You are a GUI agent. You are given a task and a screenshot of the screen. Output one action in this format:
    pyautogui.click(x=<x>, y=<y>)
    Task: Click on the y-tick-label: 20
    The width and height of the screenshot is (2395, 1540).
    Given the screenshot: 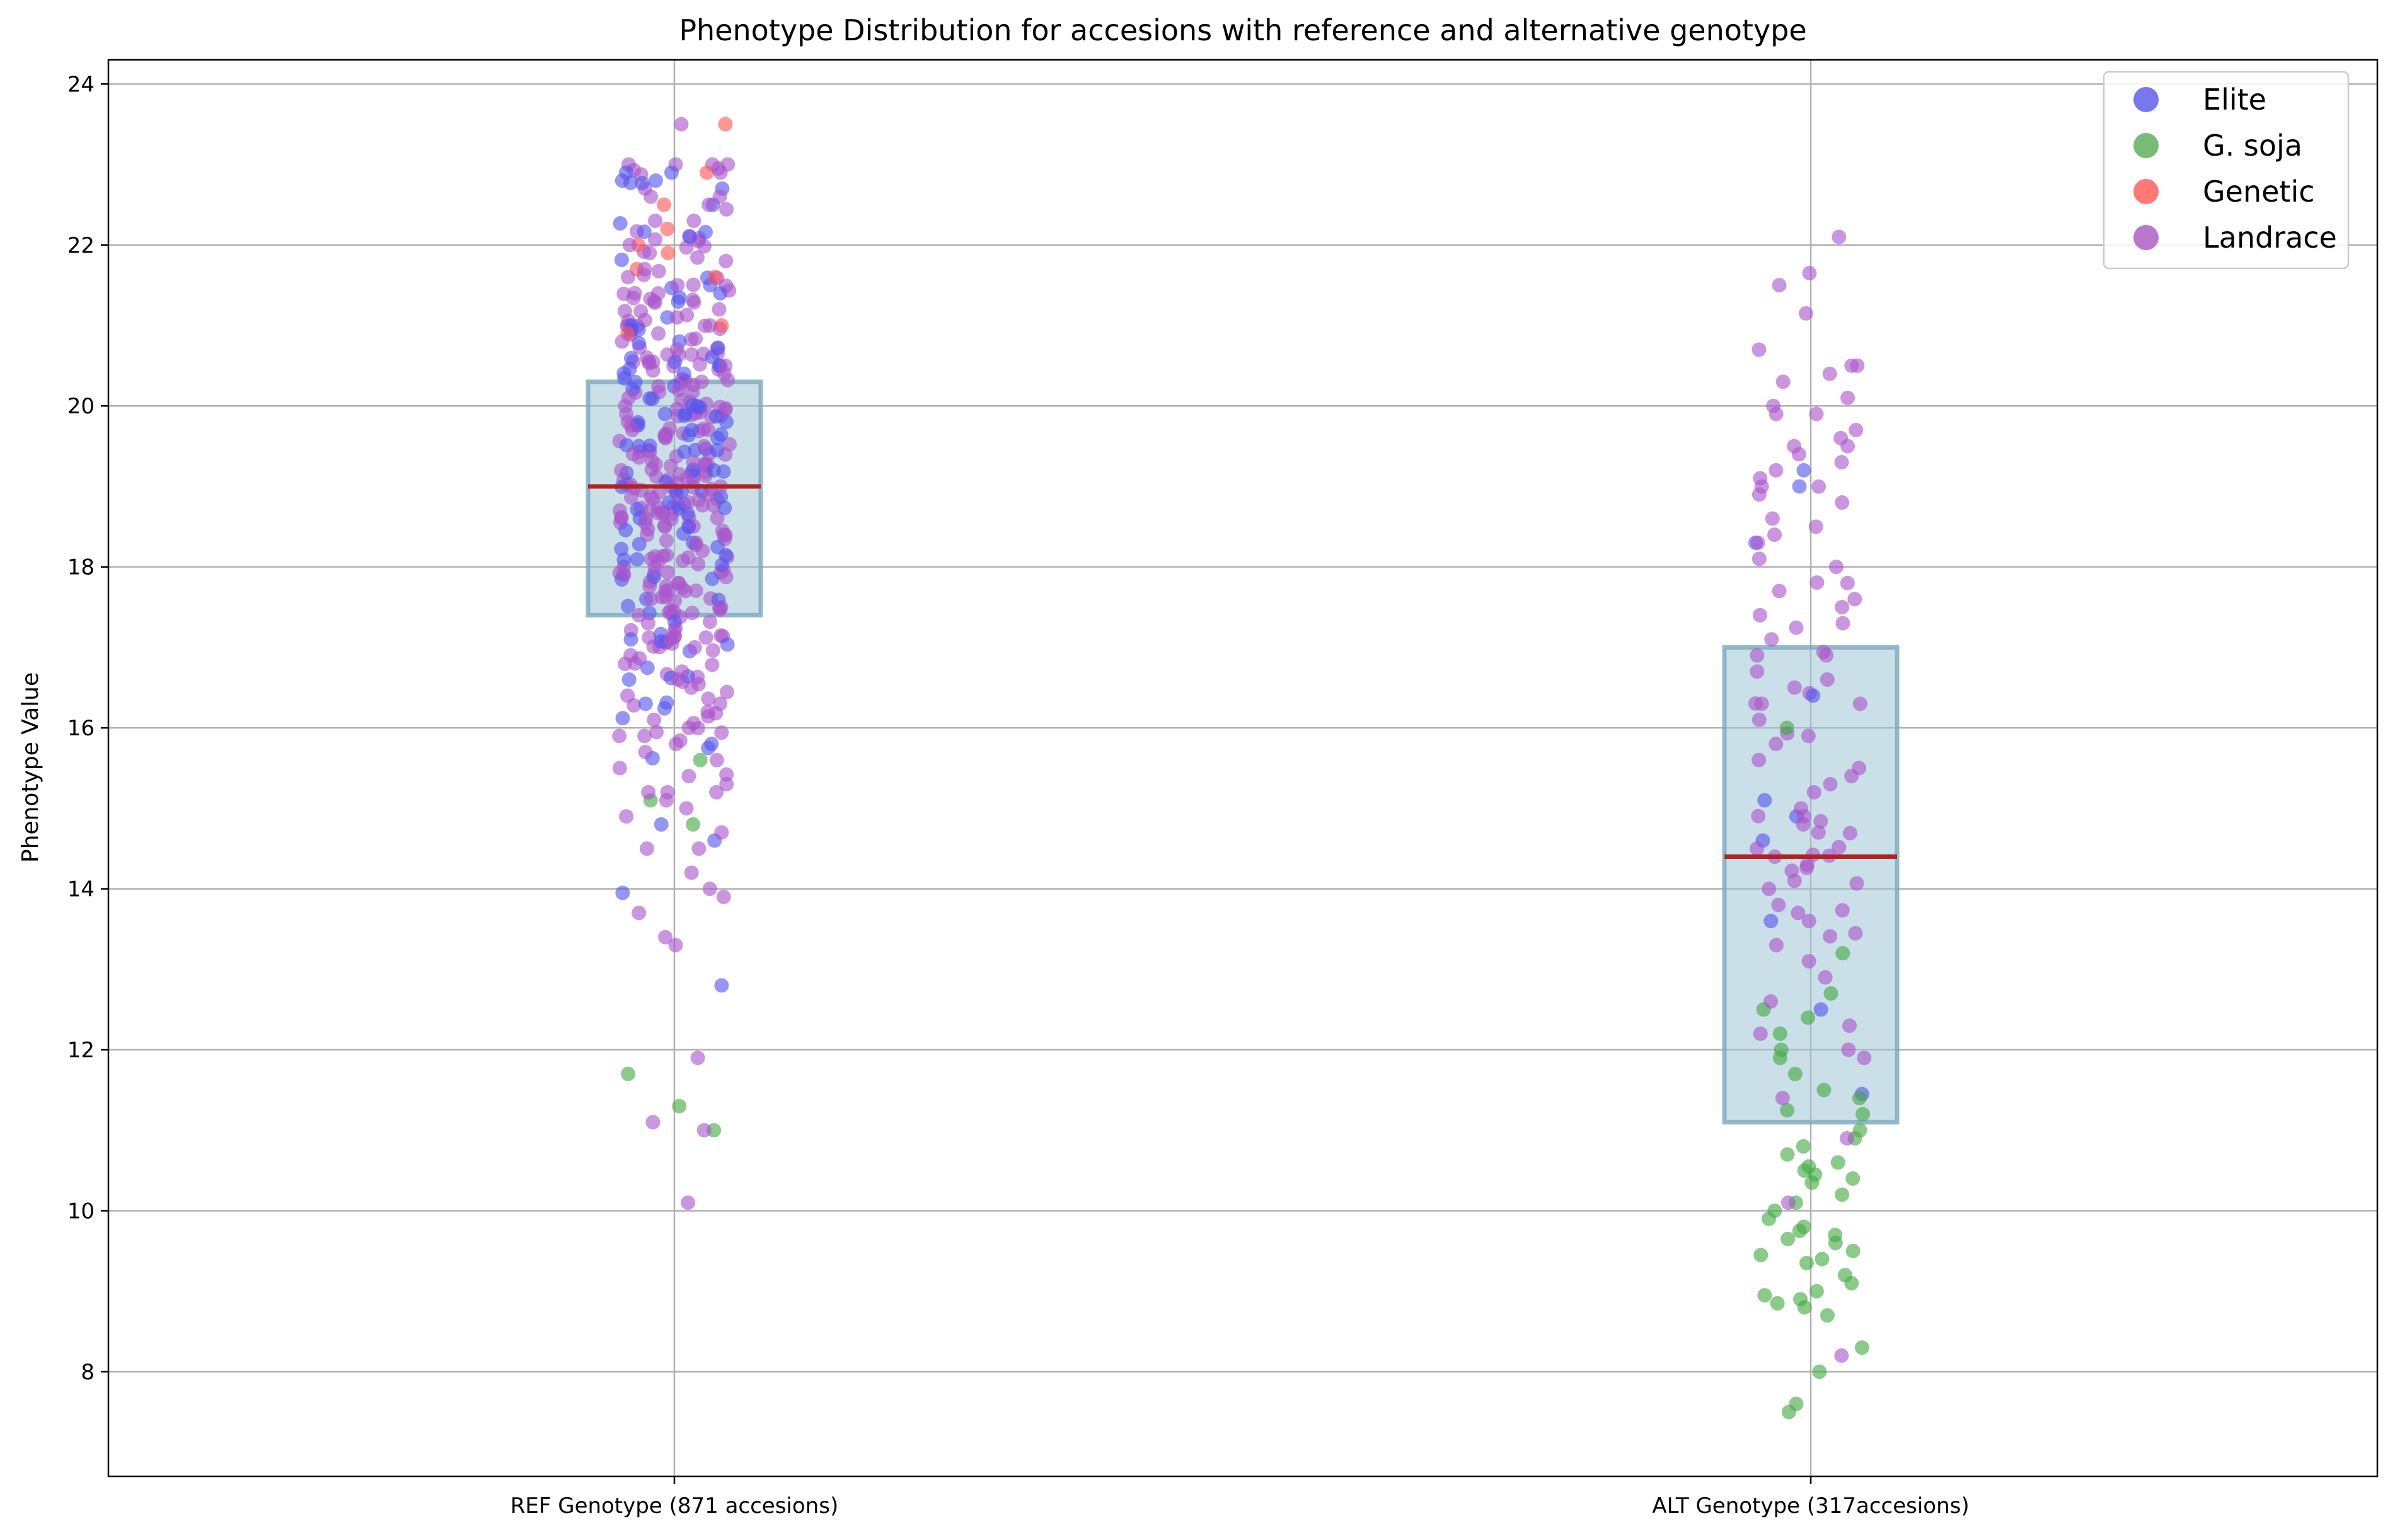 What is the action you would take?
    pyautogui.click(x=81, y=406)
    